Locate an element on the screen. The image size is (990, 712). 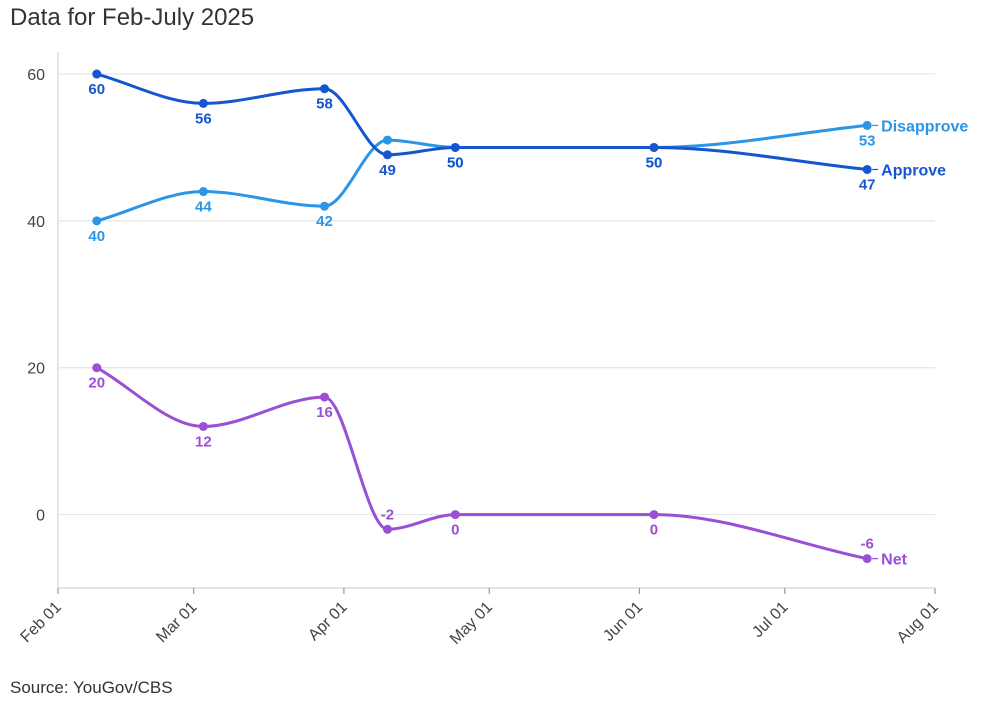
data-label-approve: 49 is located at coordinates (387, 170).